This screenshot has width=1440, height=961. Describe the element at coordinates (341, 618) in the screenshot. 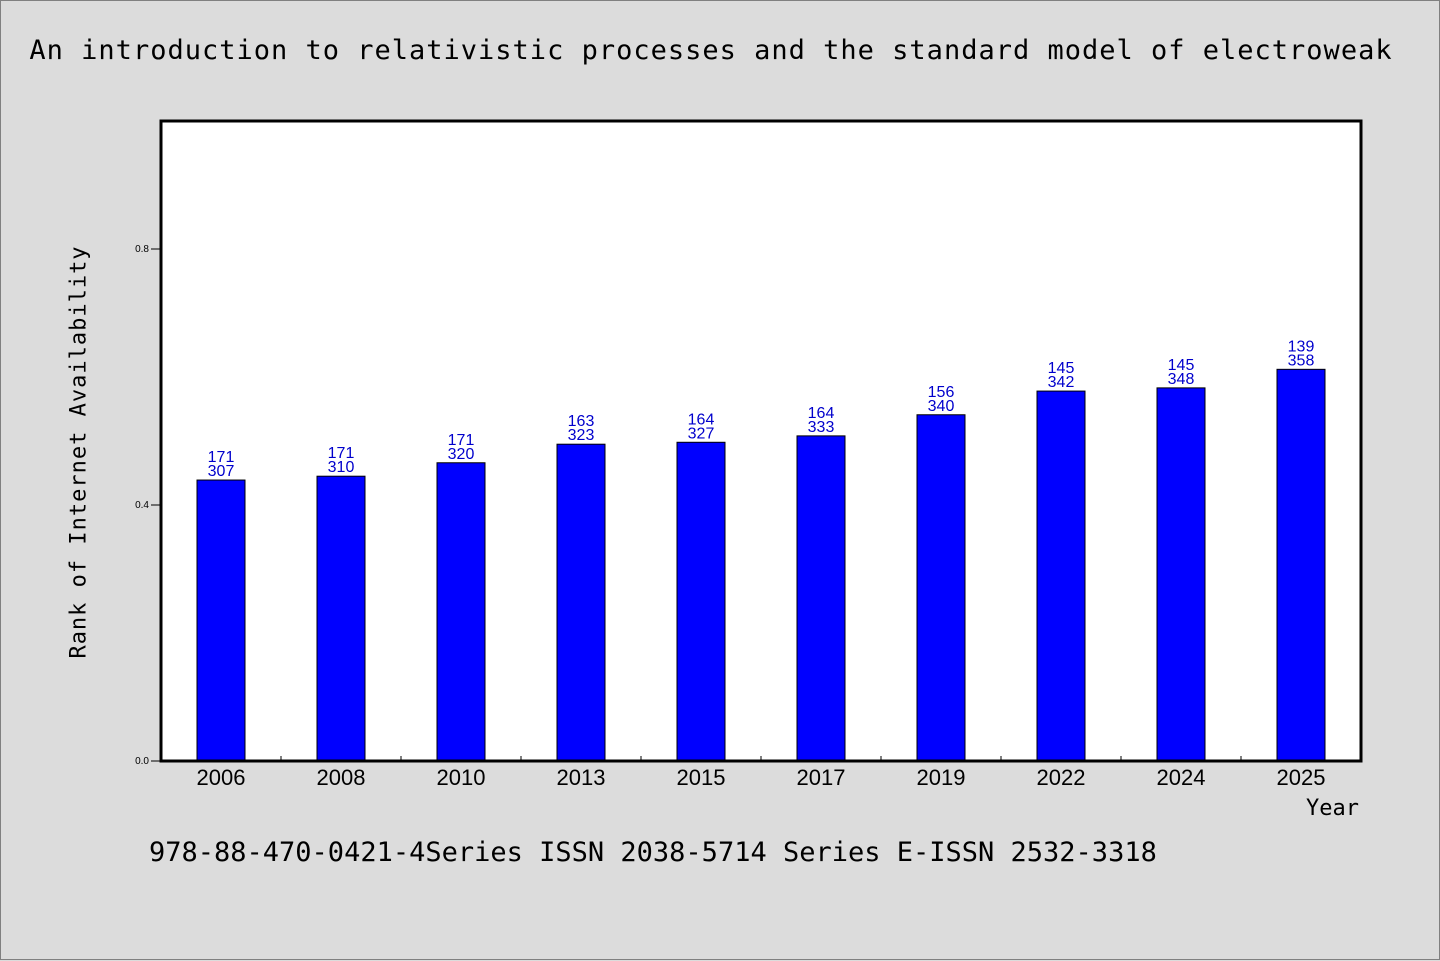

I see `bar-2008` at that location.